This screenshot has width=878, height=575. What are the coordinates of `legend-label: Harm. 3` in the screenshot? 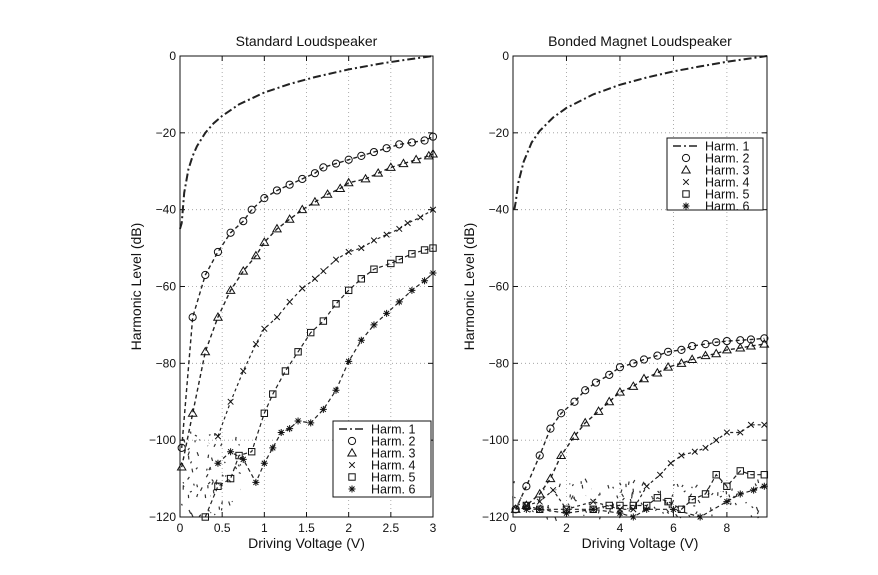 It's located at (727, 171).